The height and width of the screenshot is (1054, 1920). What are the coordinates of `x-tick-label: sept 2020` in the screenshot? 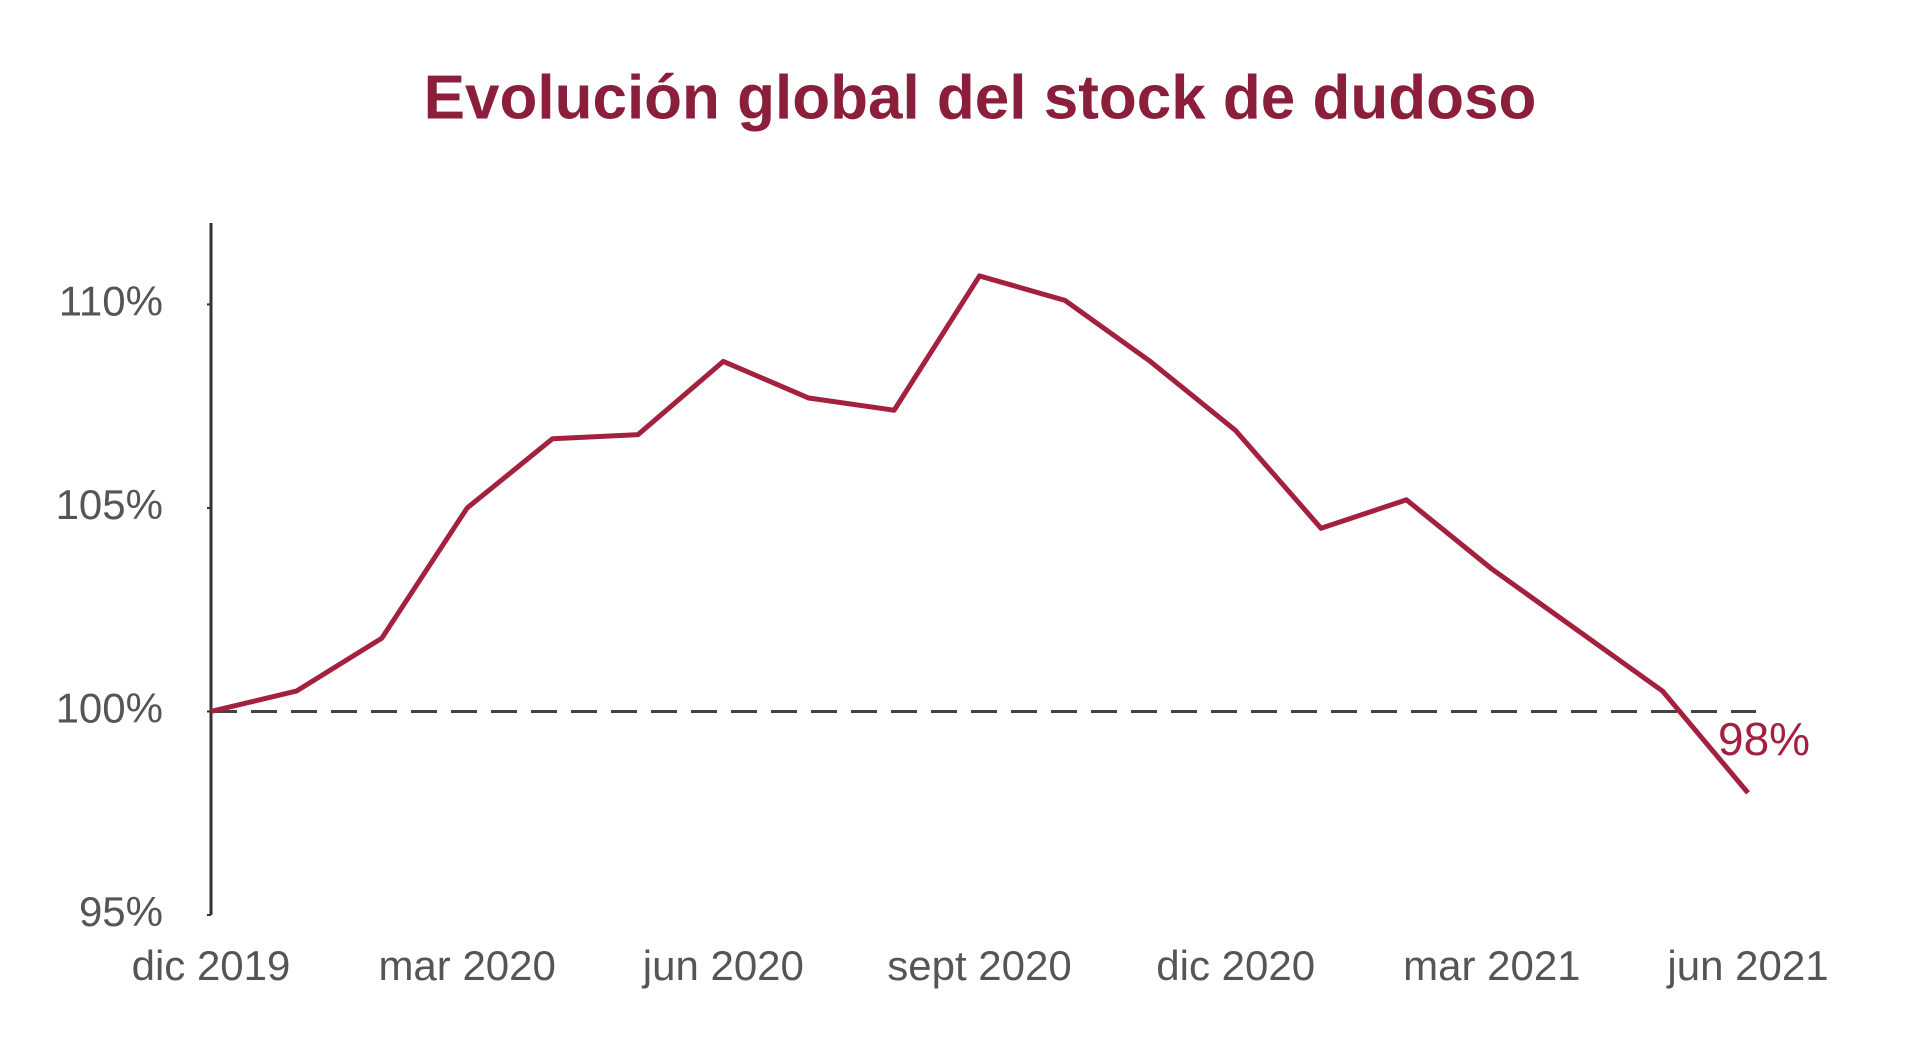 It's located at (979, 965).